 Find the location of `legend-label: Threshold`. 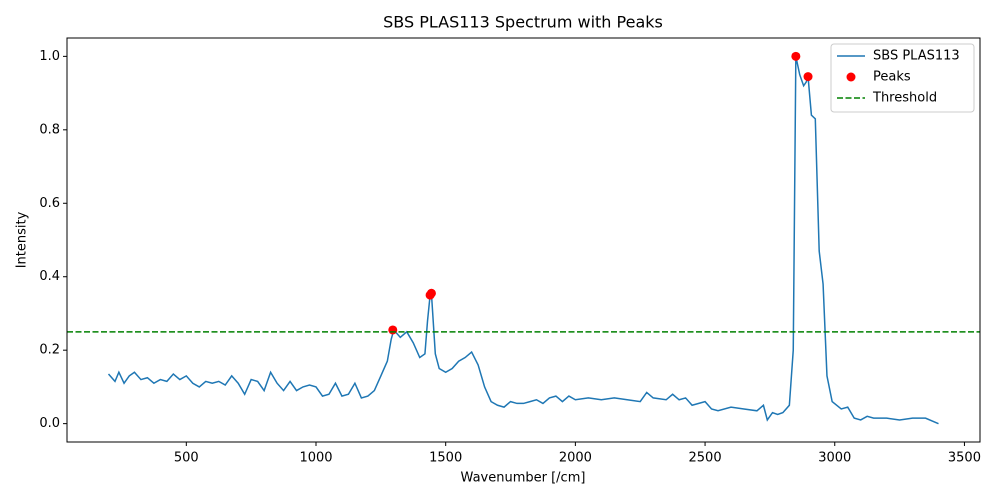

legend-label: Threshold is located at coordinates (904, 98).